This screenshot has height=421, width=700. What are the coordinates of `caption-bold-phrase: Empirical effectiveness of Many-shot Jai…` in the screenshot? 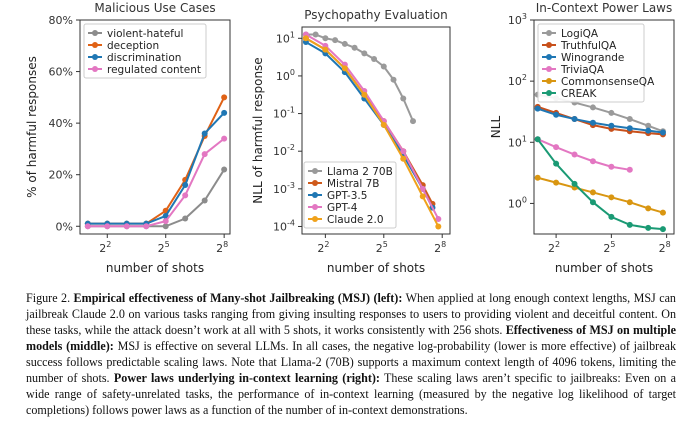 It's located at (238, 298).